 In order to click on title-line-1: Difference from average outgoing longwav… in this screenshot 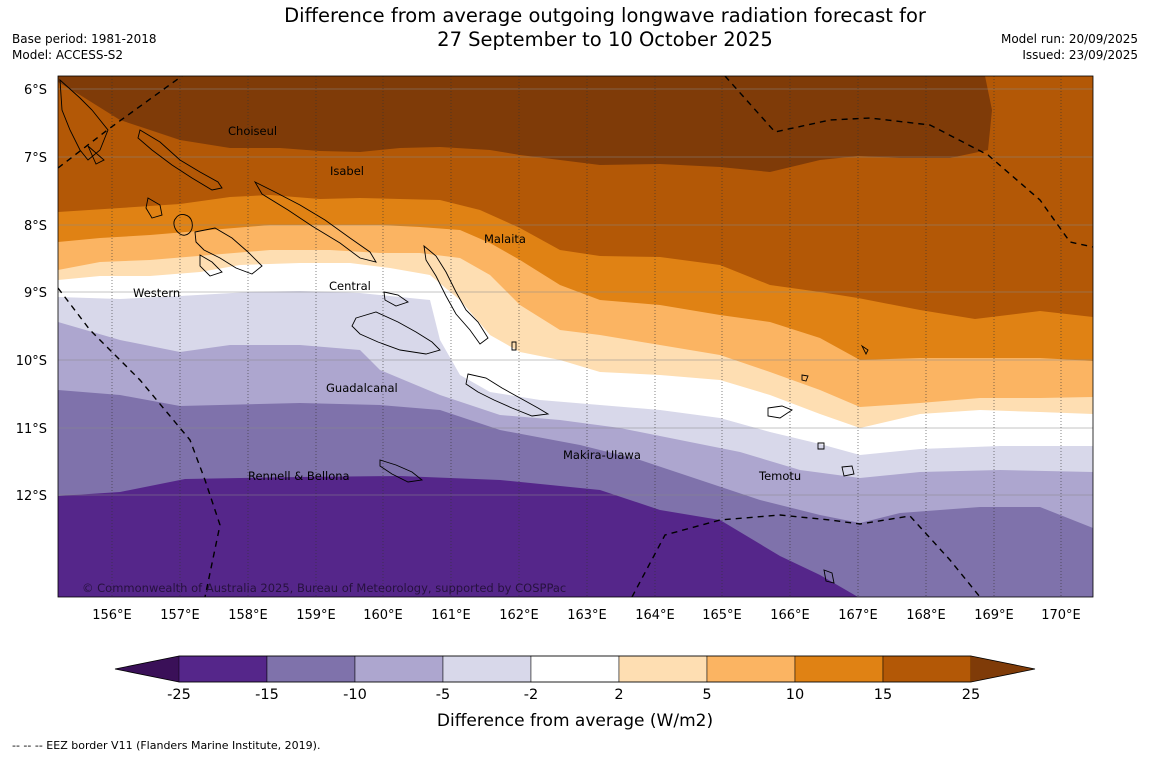, I will do `click(605, 15)`.